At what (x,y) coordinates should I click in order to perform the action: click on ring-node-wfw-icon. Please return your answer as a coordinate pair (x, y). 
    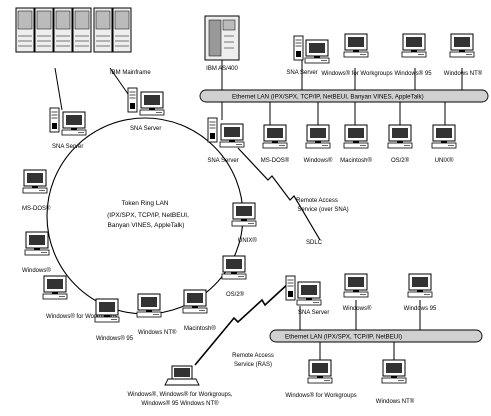
    Looking at the image, I should click on (55, 287).